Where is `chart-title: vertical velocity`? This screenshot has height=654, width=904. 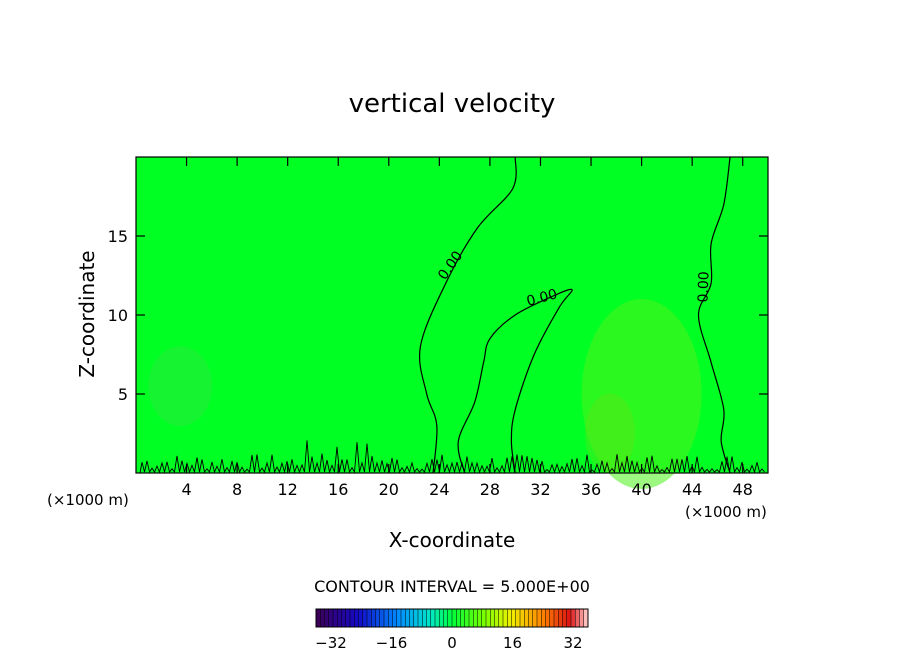
chart-title: vertical velocity is located at coordinates (452, 104).